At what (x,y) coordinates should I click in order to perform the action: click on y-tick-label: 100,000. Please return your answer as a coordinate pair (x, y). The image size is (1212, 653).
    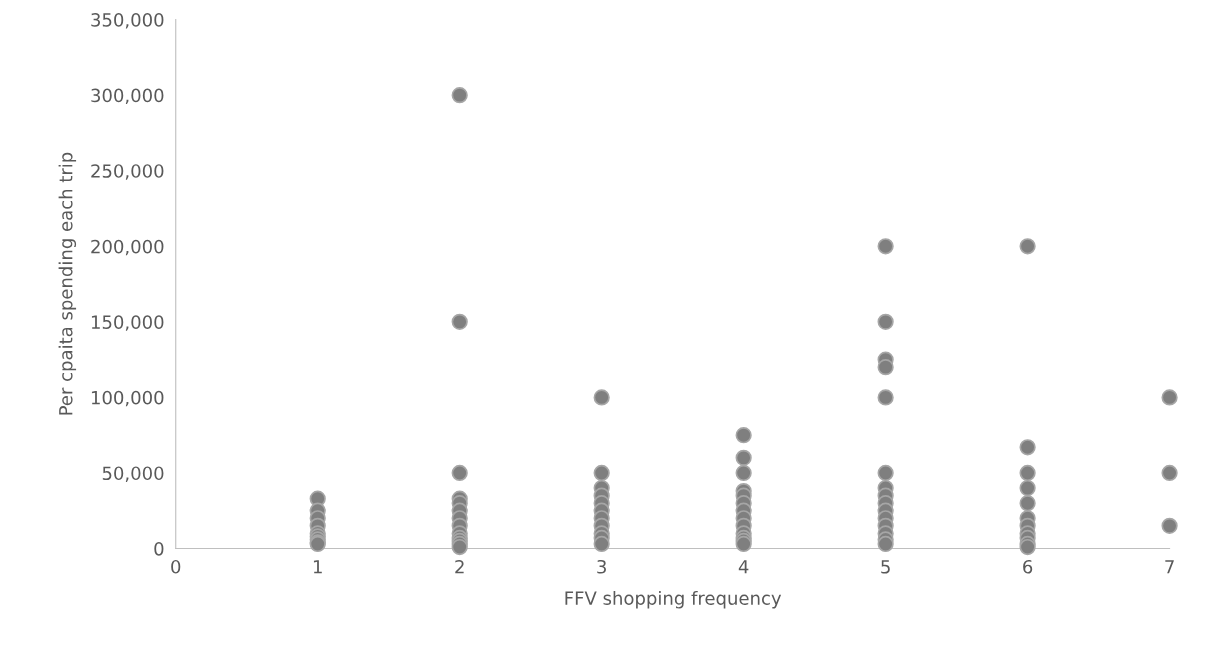
    Looking at the image, I should click on (127, 398).